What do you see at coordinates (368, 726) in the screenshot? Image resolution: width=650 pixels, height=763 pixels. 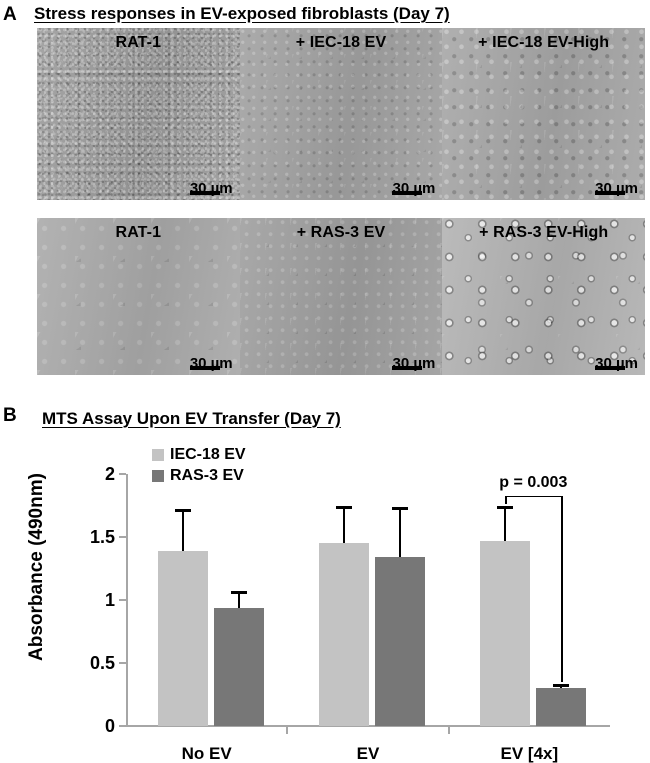 I see `x-axis-line` at bounding box center [368, 726].